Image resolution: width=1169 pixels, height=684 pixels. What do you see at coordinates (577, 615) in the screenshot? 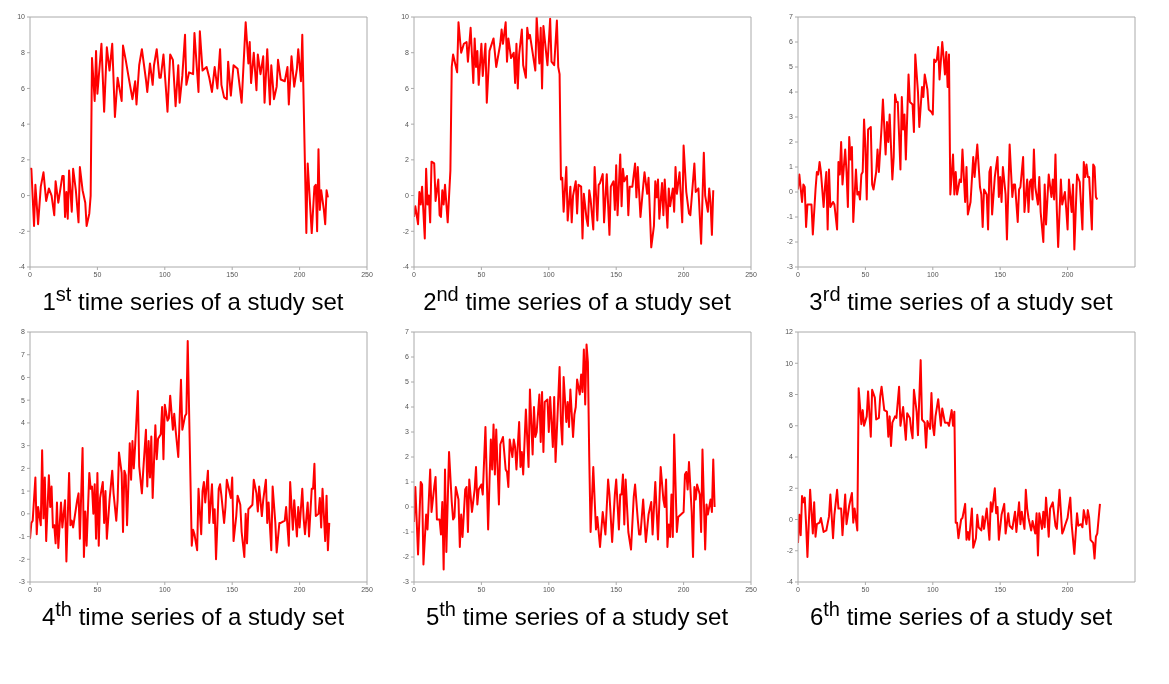
I see `text: 5$^{th}$ time series of a study set` at bounding box center [577, 615].